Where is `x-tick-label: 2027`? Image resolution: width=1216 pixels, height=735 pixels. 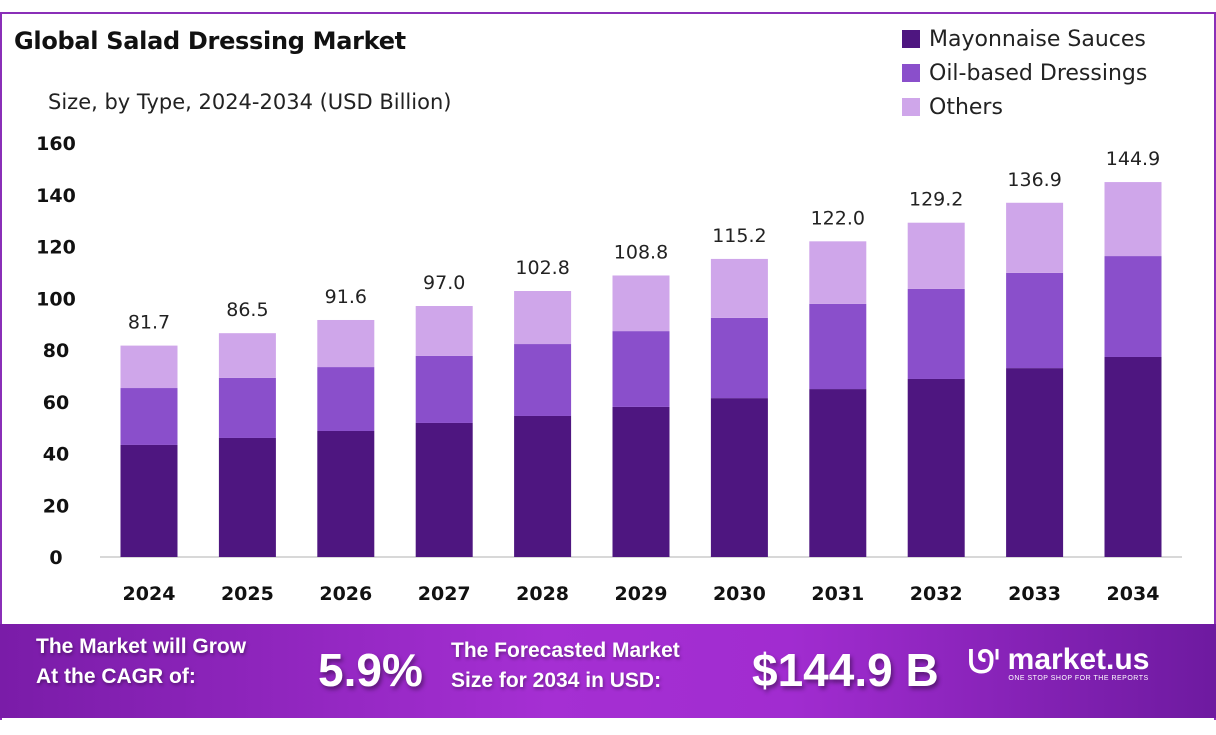 x-tick-label: 2027 is located at coordinates (444, 594).